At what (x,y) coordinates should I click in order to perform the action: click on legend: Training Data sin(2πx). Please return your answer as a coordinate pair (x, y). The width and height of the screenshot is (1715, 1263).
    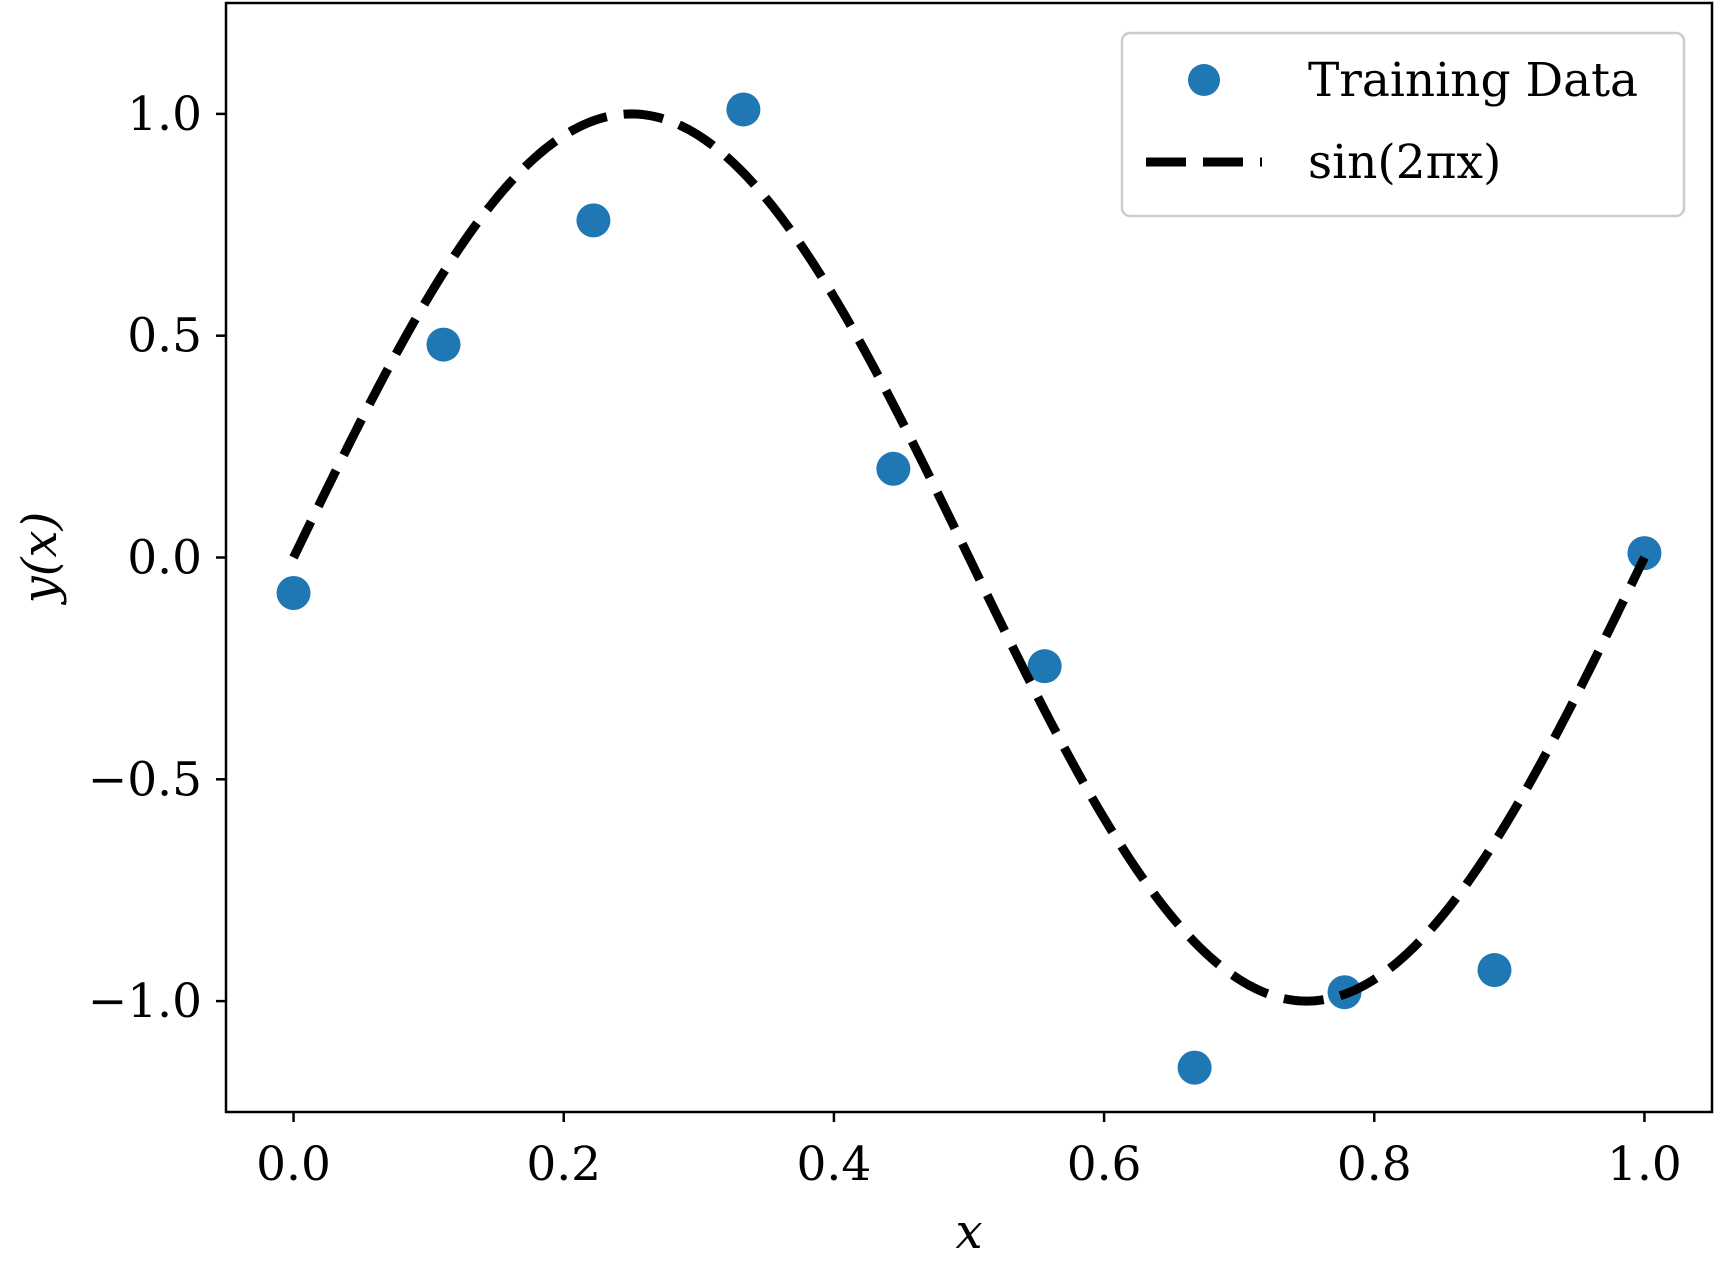
    Looking at the image, I should click on (1403, 124).